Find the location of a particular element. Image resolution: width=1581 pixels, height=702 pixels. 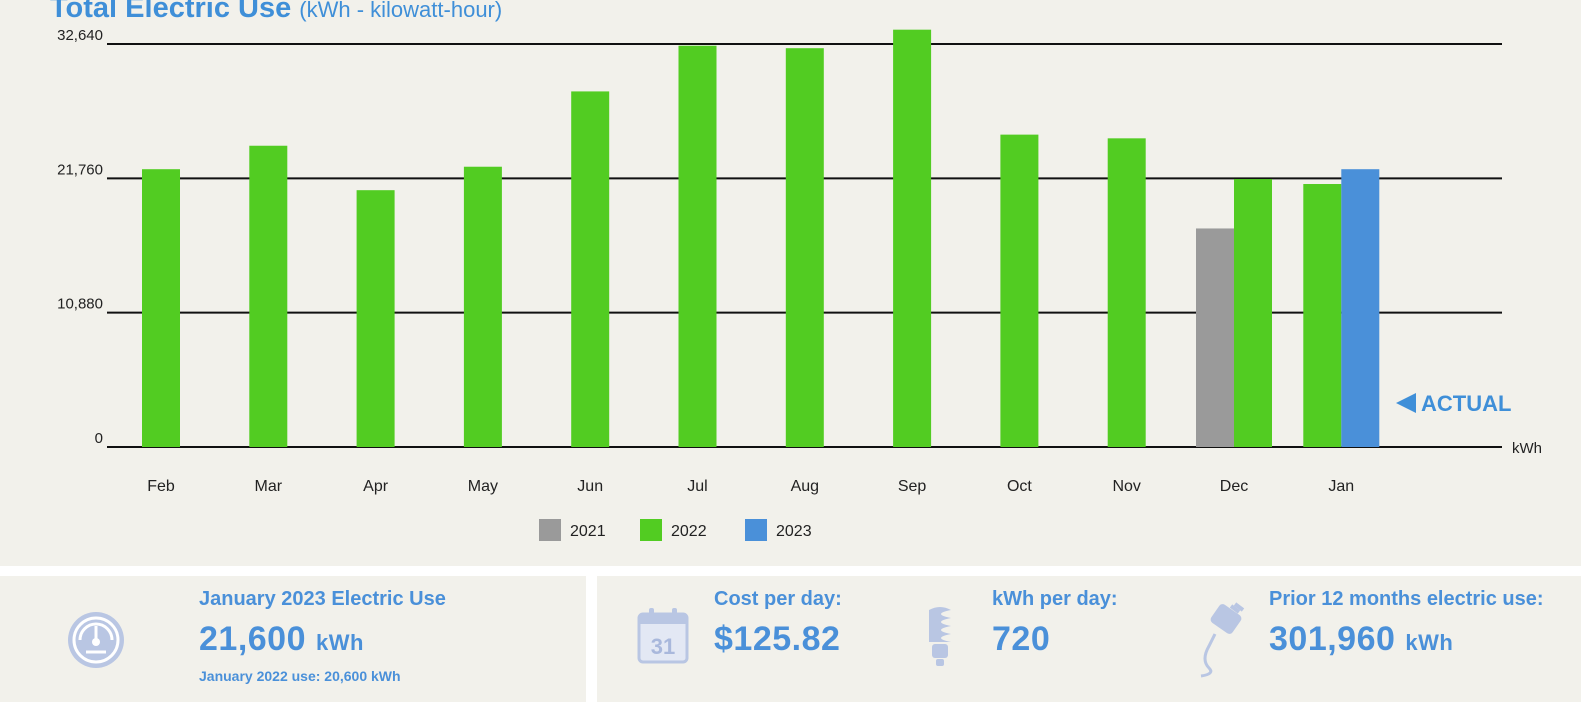

bar-2022-may is located at coordinates (482, 306).